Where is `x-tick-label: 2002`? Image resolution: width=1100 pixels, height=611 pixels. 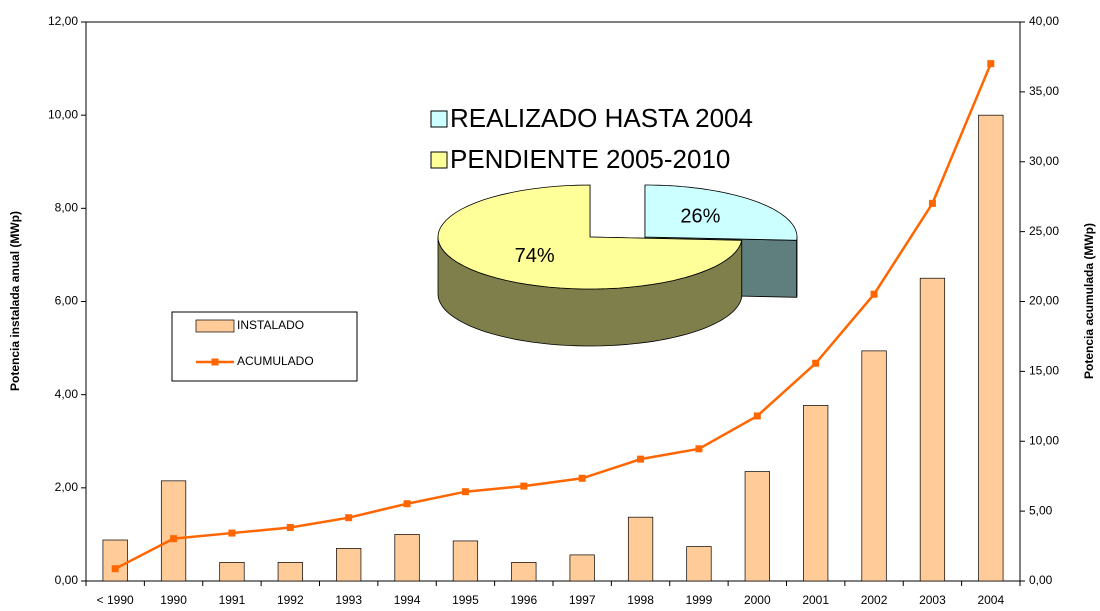
x-tick-label: 2002 is located at coordinates (874, 600).